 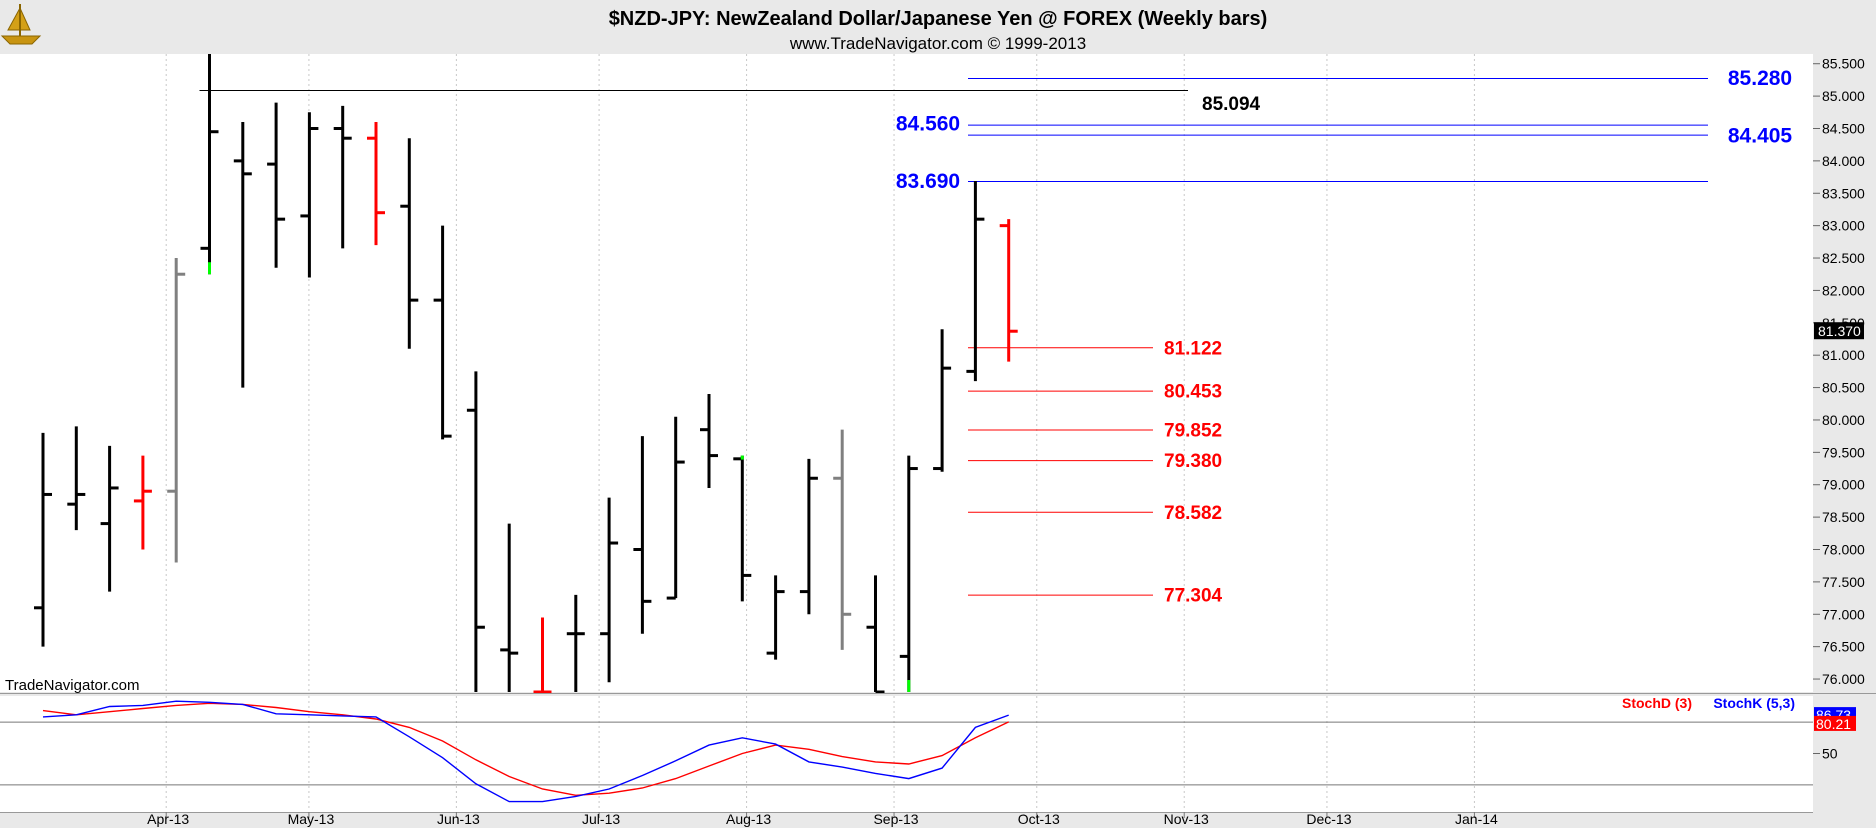 I want to click on header-logo, so click(x=21, y=24).